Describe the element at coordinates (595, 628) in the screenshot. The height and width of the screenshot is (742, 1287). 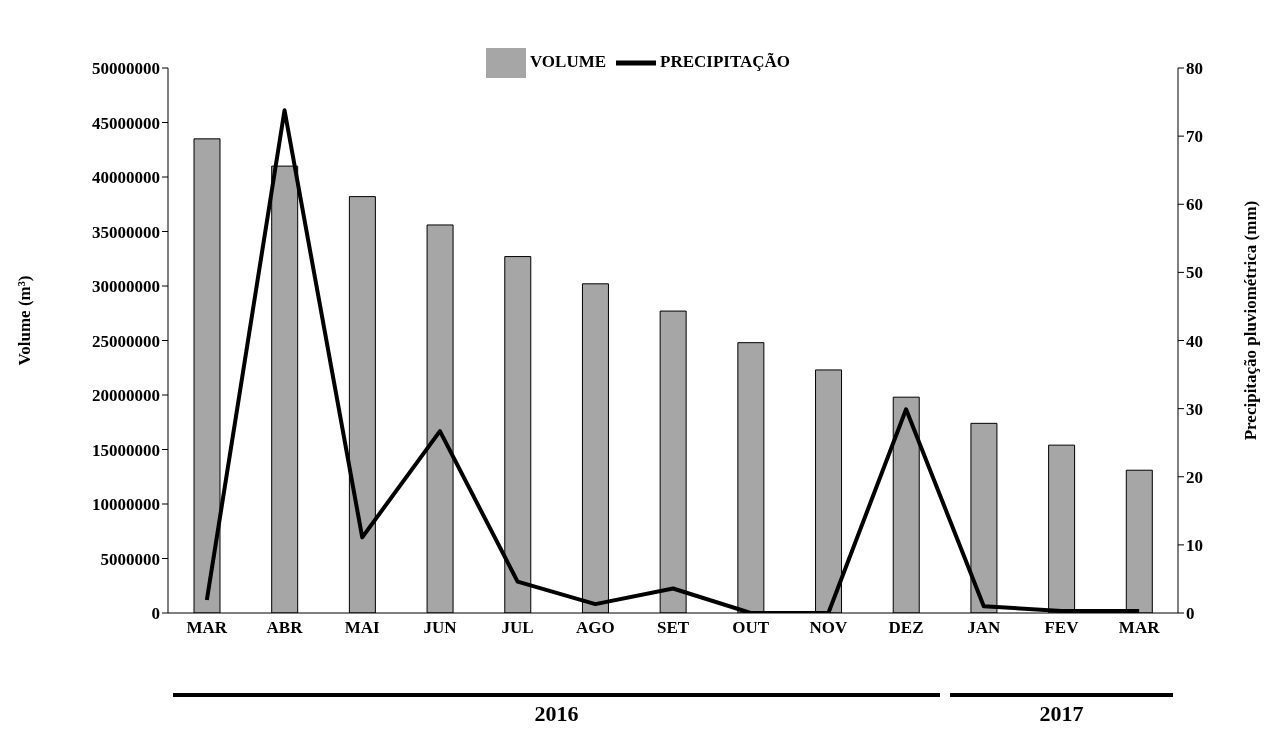
I see `x-tick-label: AGO` at that location.